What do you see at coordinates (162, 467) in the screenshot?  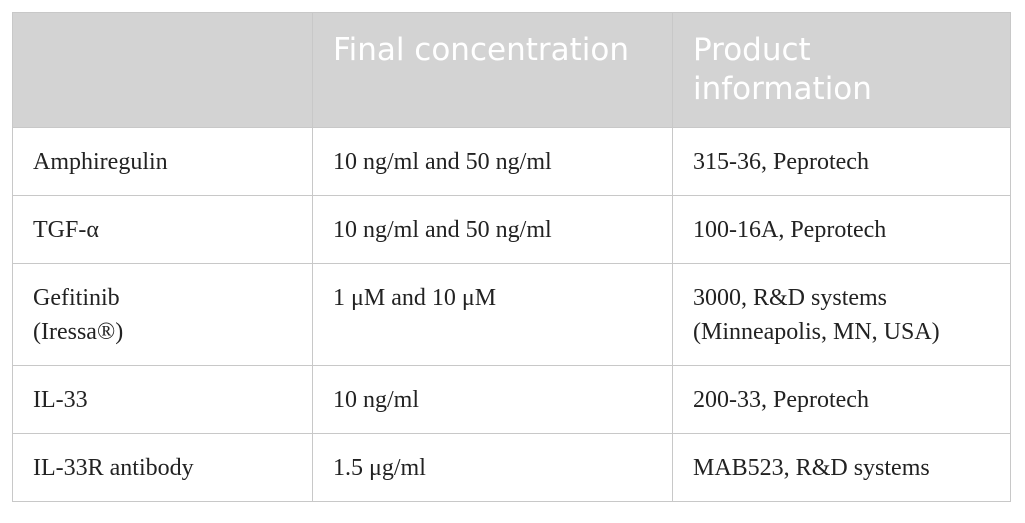 I see `table-cell: IL-33R antibody` at bounding box center [162, 467].